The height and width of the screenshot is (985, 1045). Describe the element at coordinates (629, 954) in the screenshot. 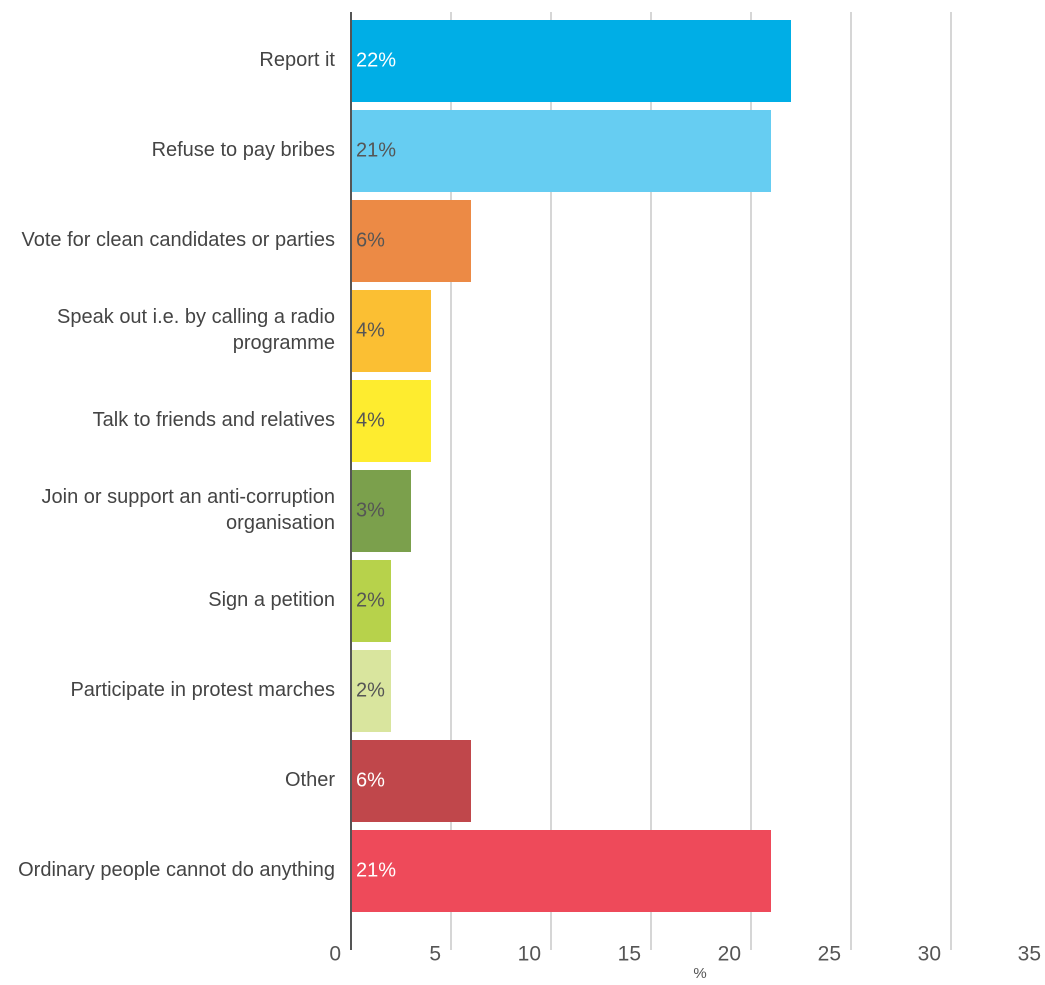

I see `x-tick-label: 15` at that location.